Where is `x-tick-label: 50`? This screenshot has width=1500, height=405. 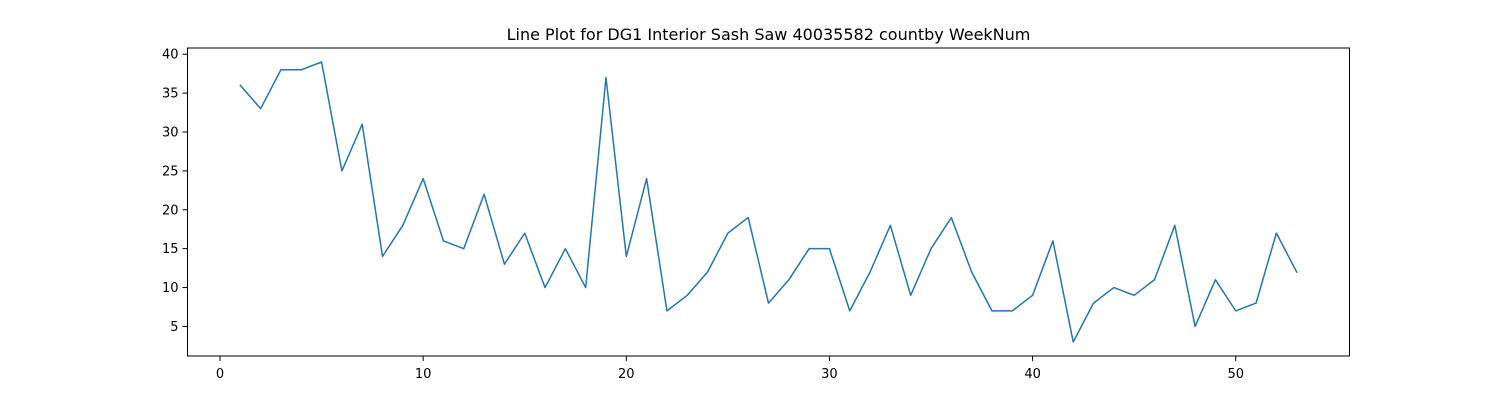
x-tick-label: 50 is located at coordinates (1235, 374).